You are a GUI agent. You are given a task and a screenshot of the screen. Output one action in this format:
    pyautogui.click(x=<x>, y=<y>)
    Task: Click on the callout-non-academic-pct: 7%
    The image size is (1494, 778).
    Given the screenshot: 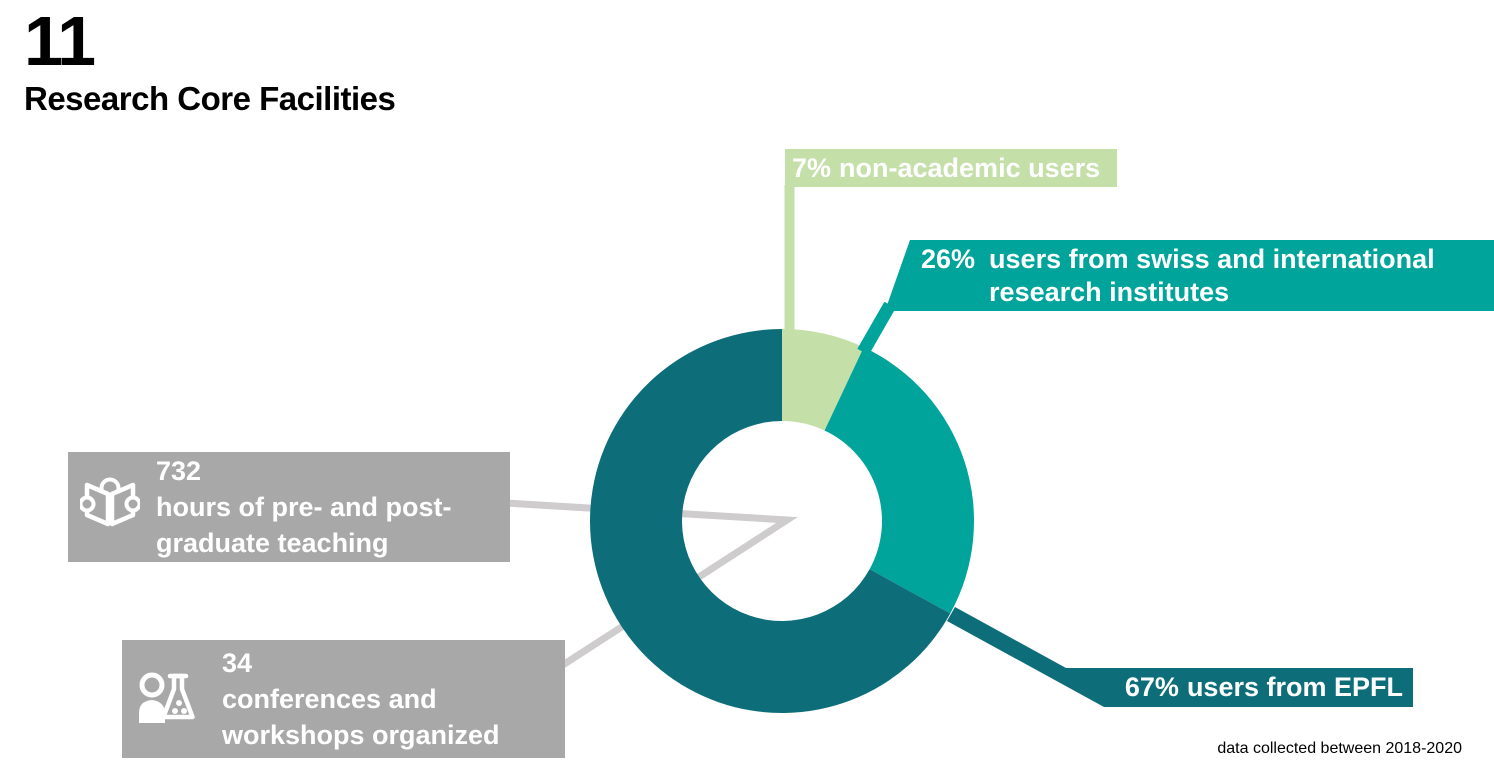 What is the action you would take?
    pyautogui.click(x=812, y=167)
    